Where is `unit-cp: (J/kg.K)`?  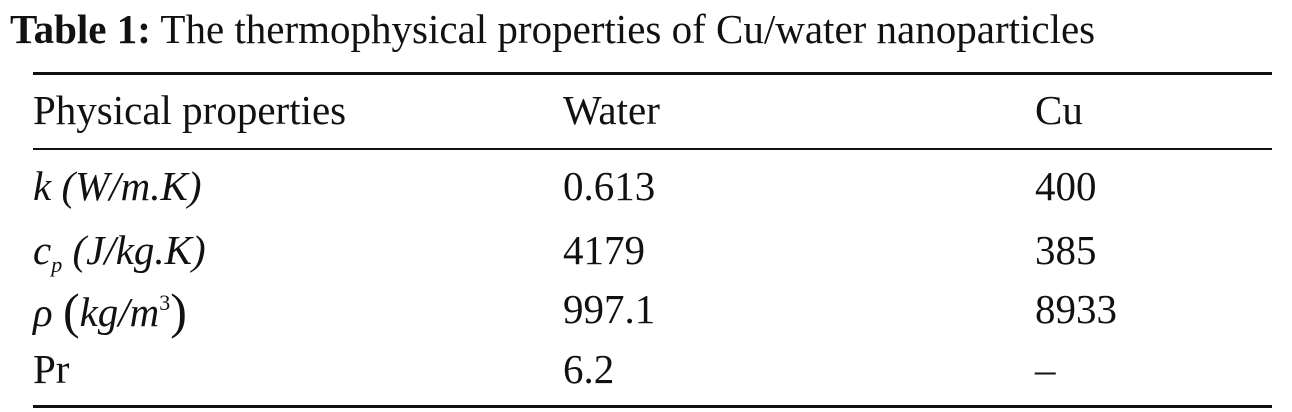 unit-cp: (J/kg.K) is located at coordinates (139, 250).